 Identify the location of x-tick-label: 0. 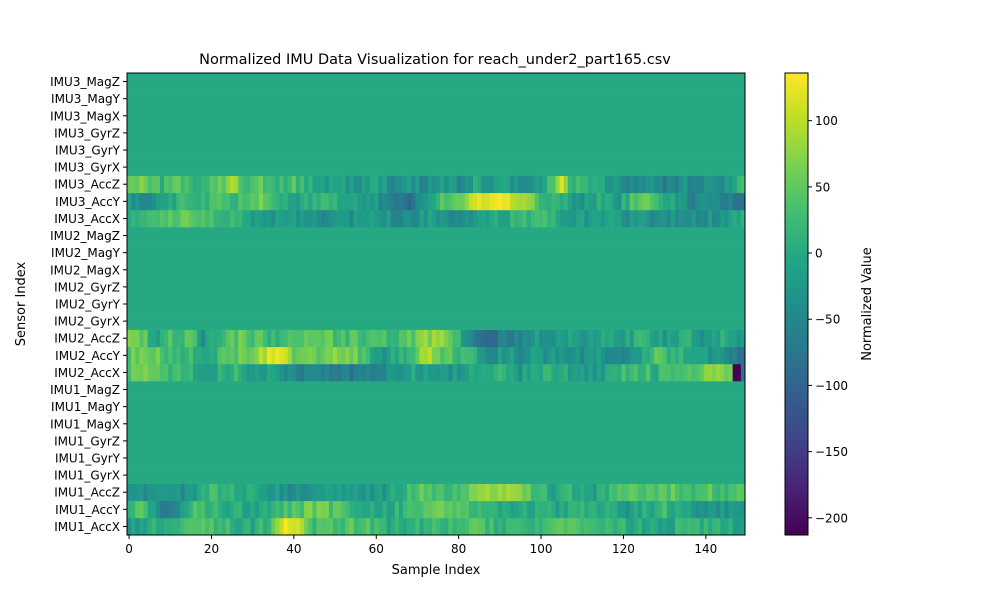
(129, 549).